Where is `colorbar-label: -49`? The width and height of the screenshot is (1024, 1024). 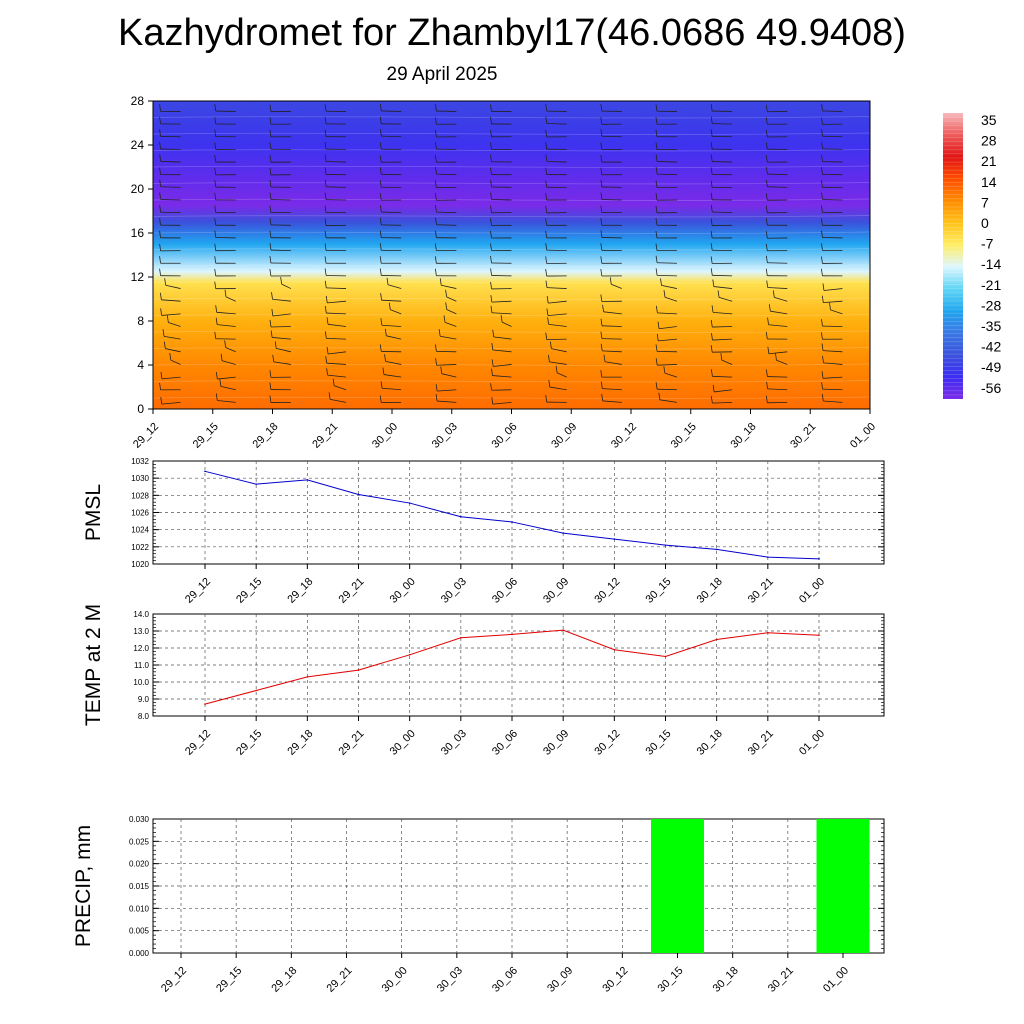
colorbar-label: -49 is located at coordinates (991, 367).